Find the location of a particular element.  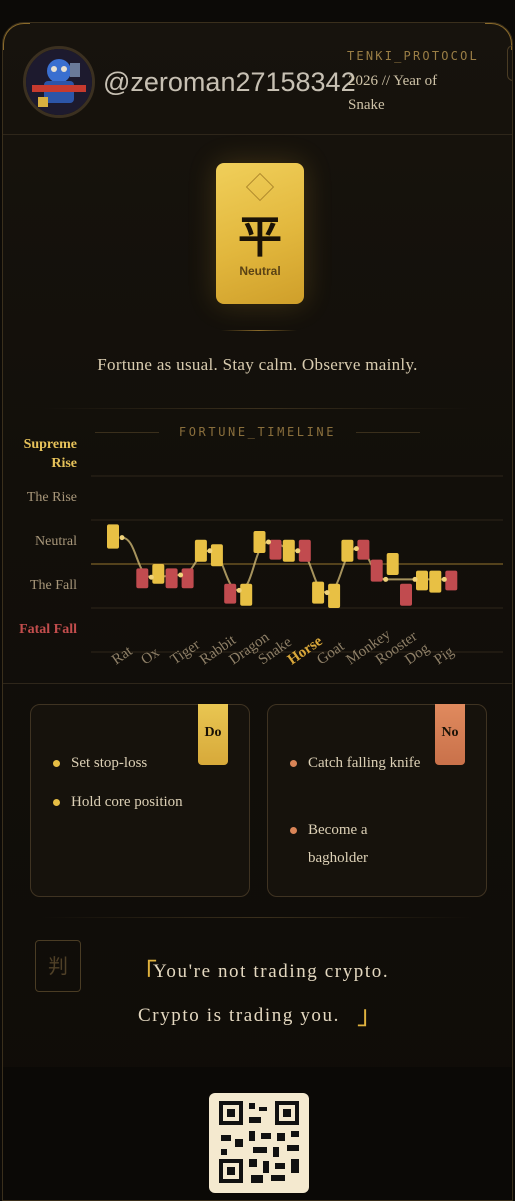

x-axis-label: Ox is located at coordinates (150, 656).